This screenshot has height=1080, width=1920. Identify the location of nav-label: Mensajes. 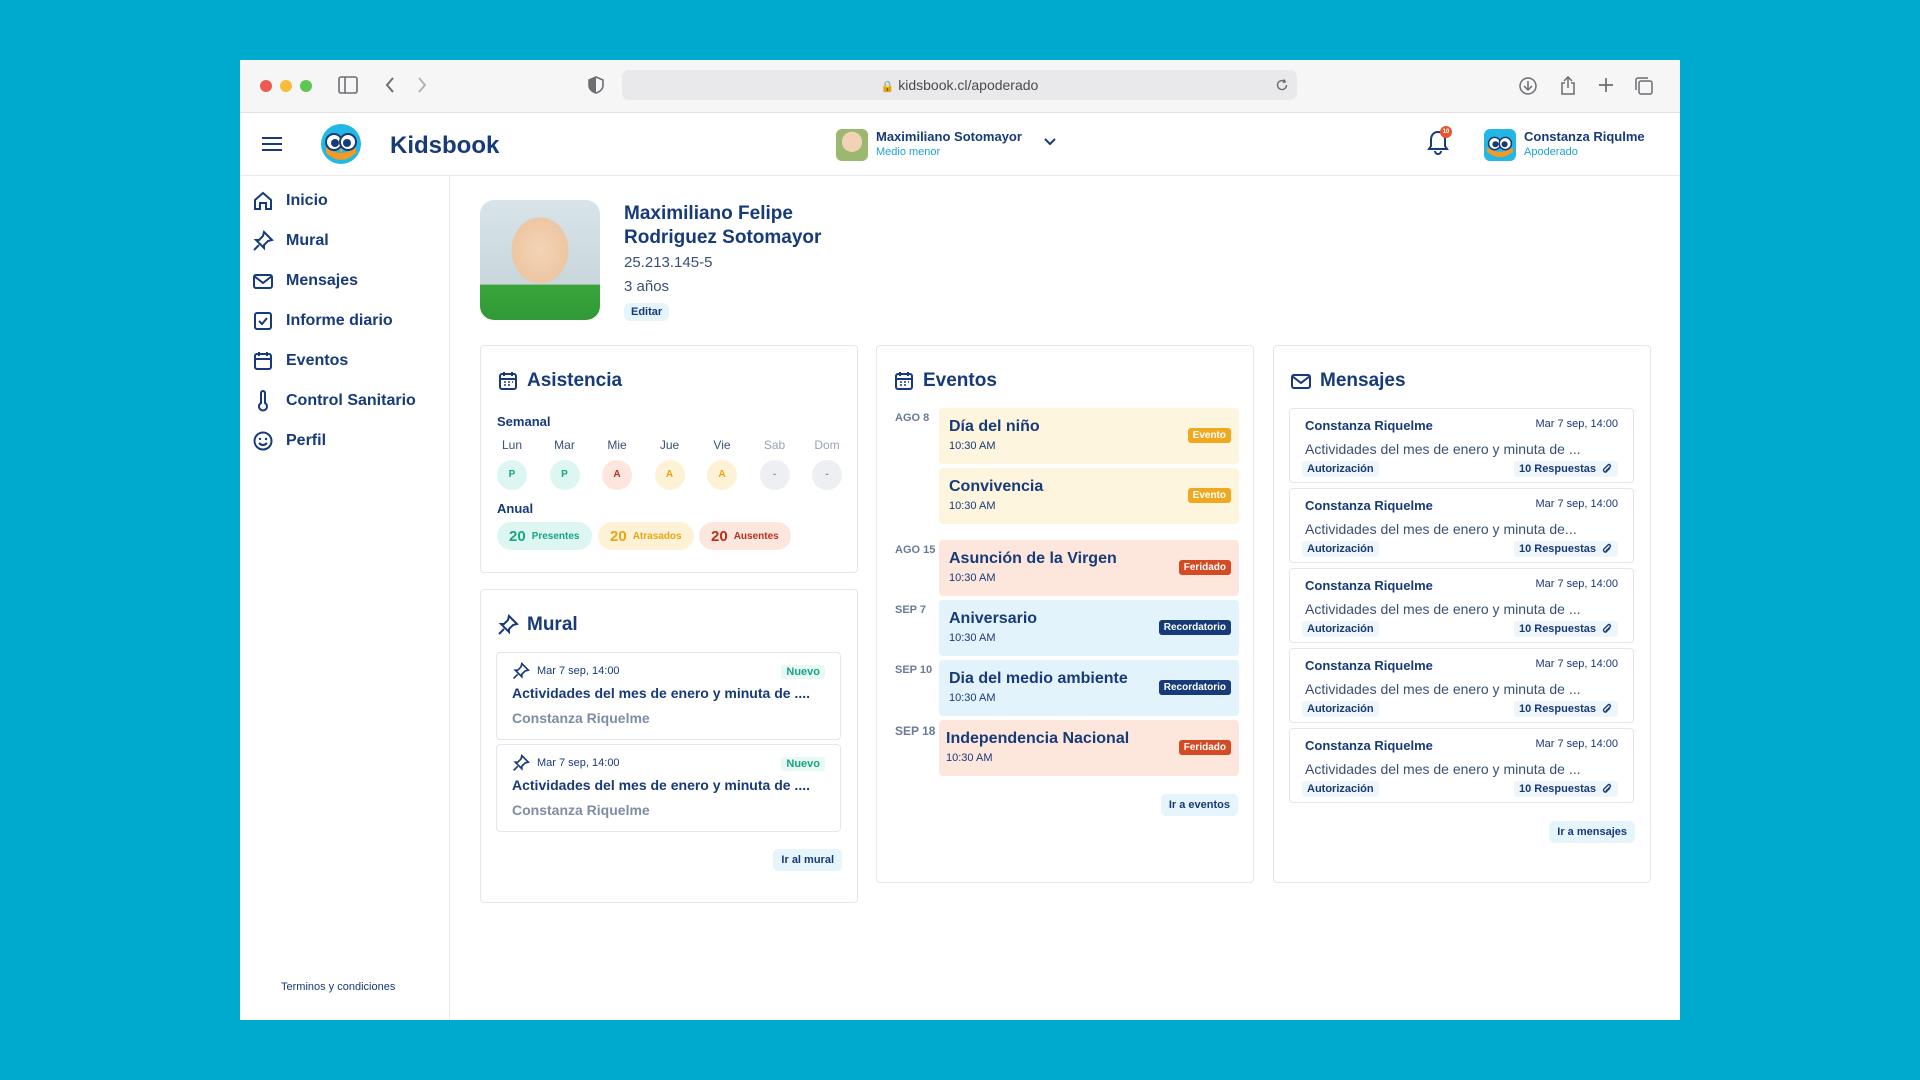
(322, 280).